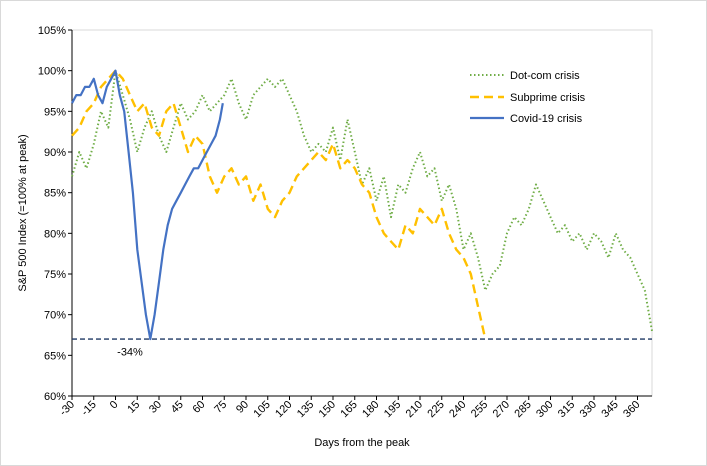 This screenshot has width=707, height=466. What do you see at coordinates (147, 205) in the screenshot?
I see `series-line-covid-19-crisis` at bounding box center [147, 205].